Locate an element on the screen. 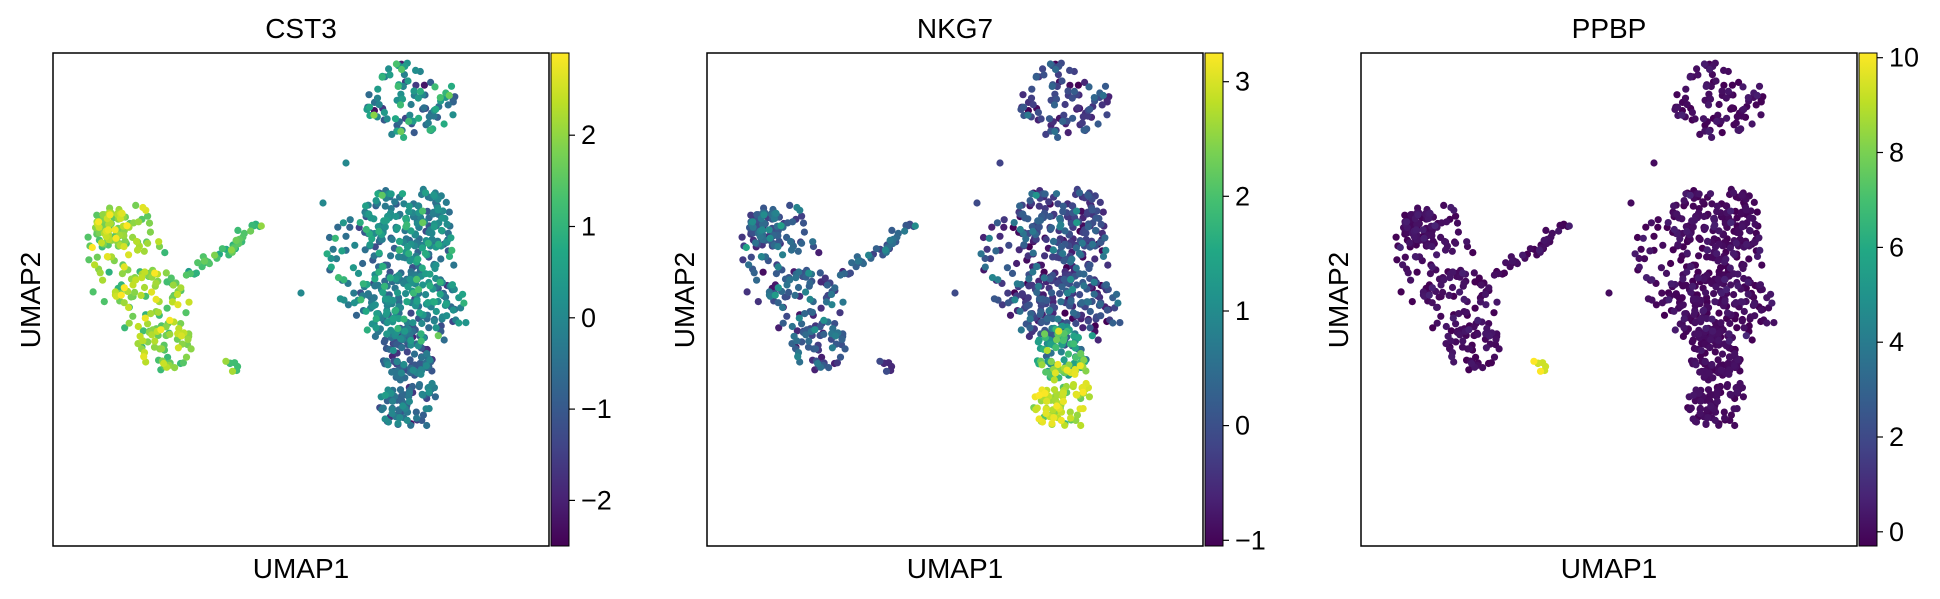  colorbar-tick-label: 0 is located at coordinates (1896, 532).